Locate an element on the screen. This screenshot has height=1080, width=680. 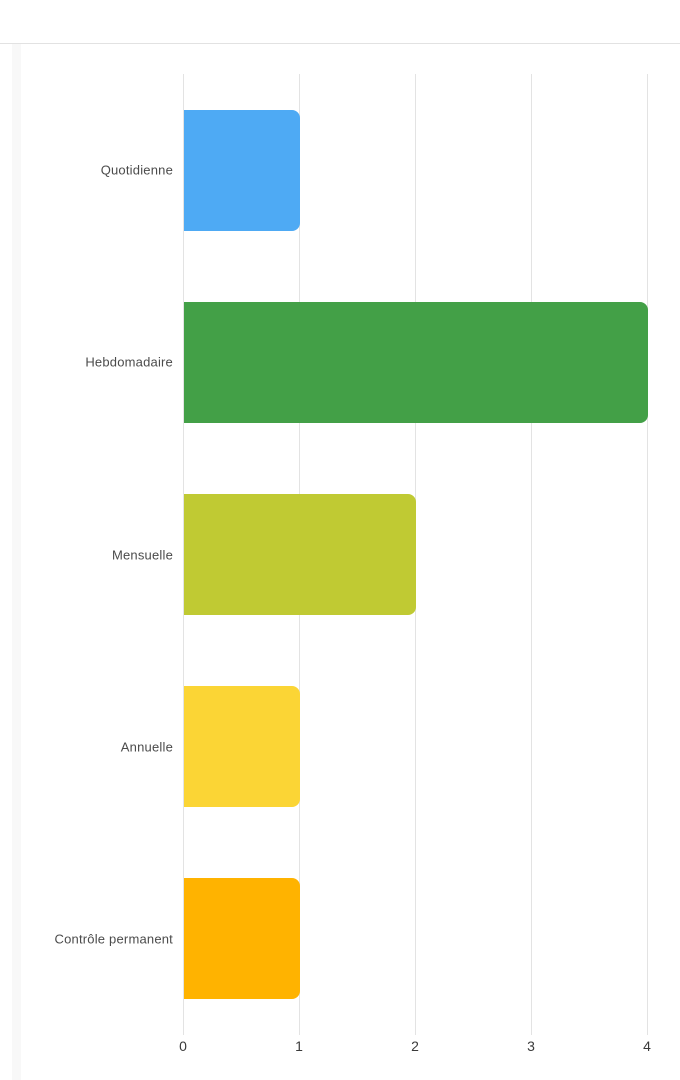
panel-left-edge-shadow is located at coordinates (16, 562).